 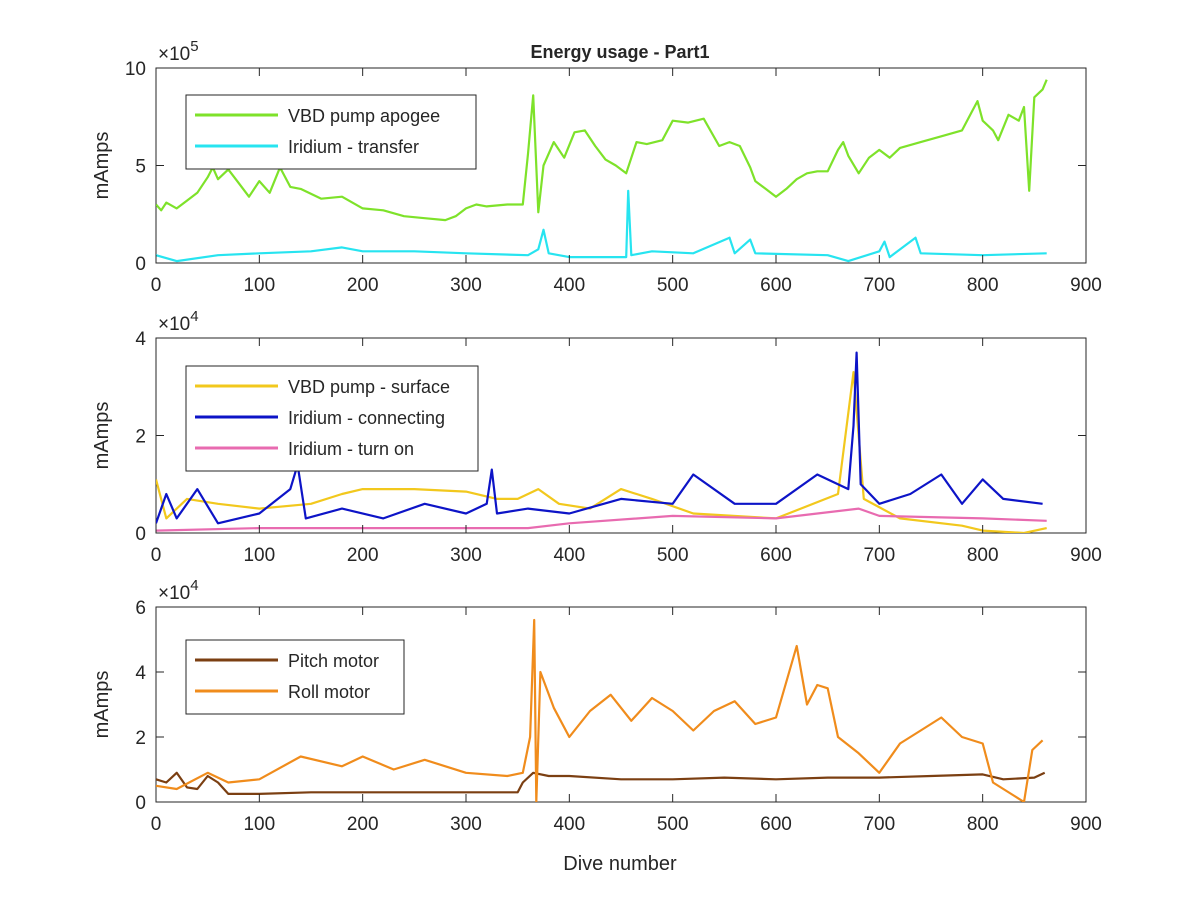 I want to click on legend: Pitch motor Roll motor, so click(x=295, y=677).